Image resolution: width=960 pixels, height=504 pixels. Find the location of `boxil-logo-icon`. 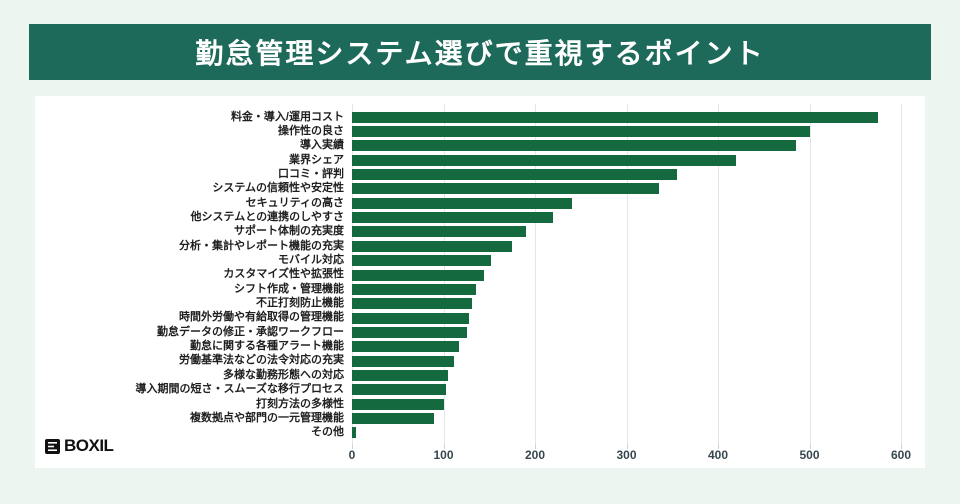

boxil-logo-icon is located at coordinates (52, 446).